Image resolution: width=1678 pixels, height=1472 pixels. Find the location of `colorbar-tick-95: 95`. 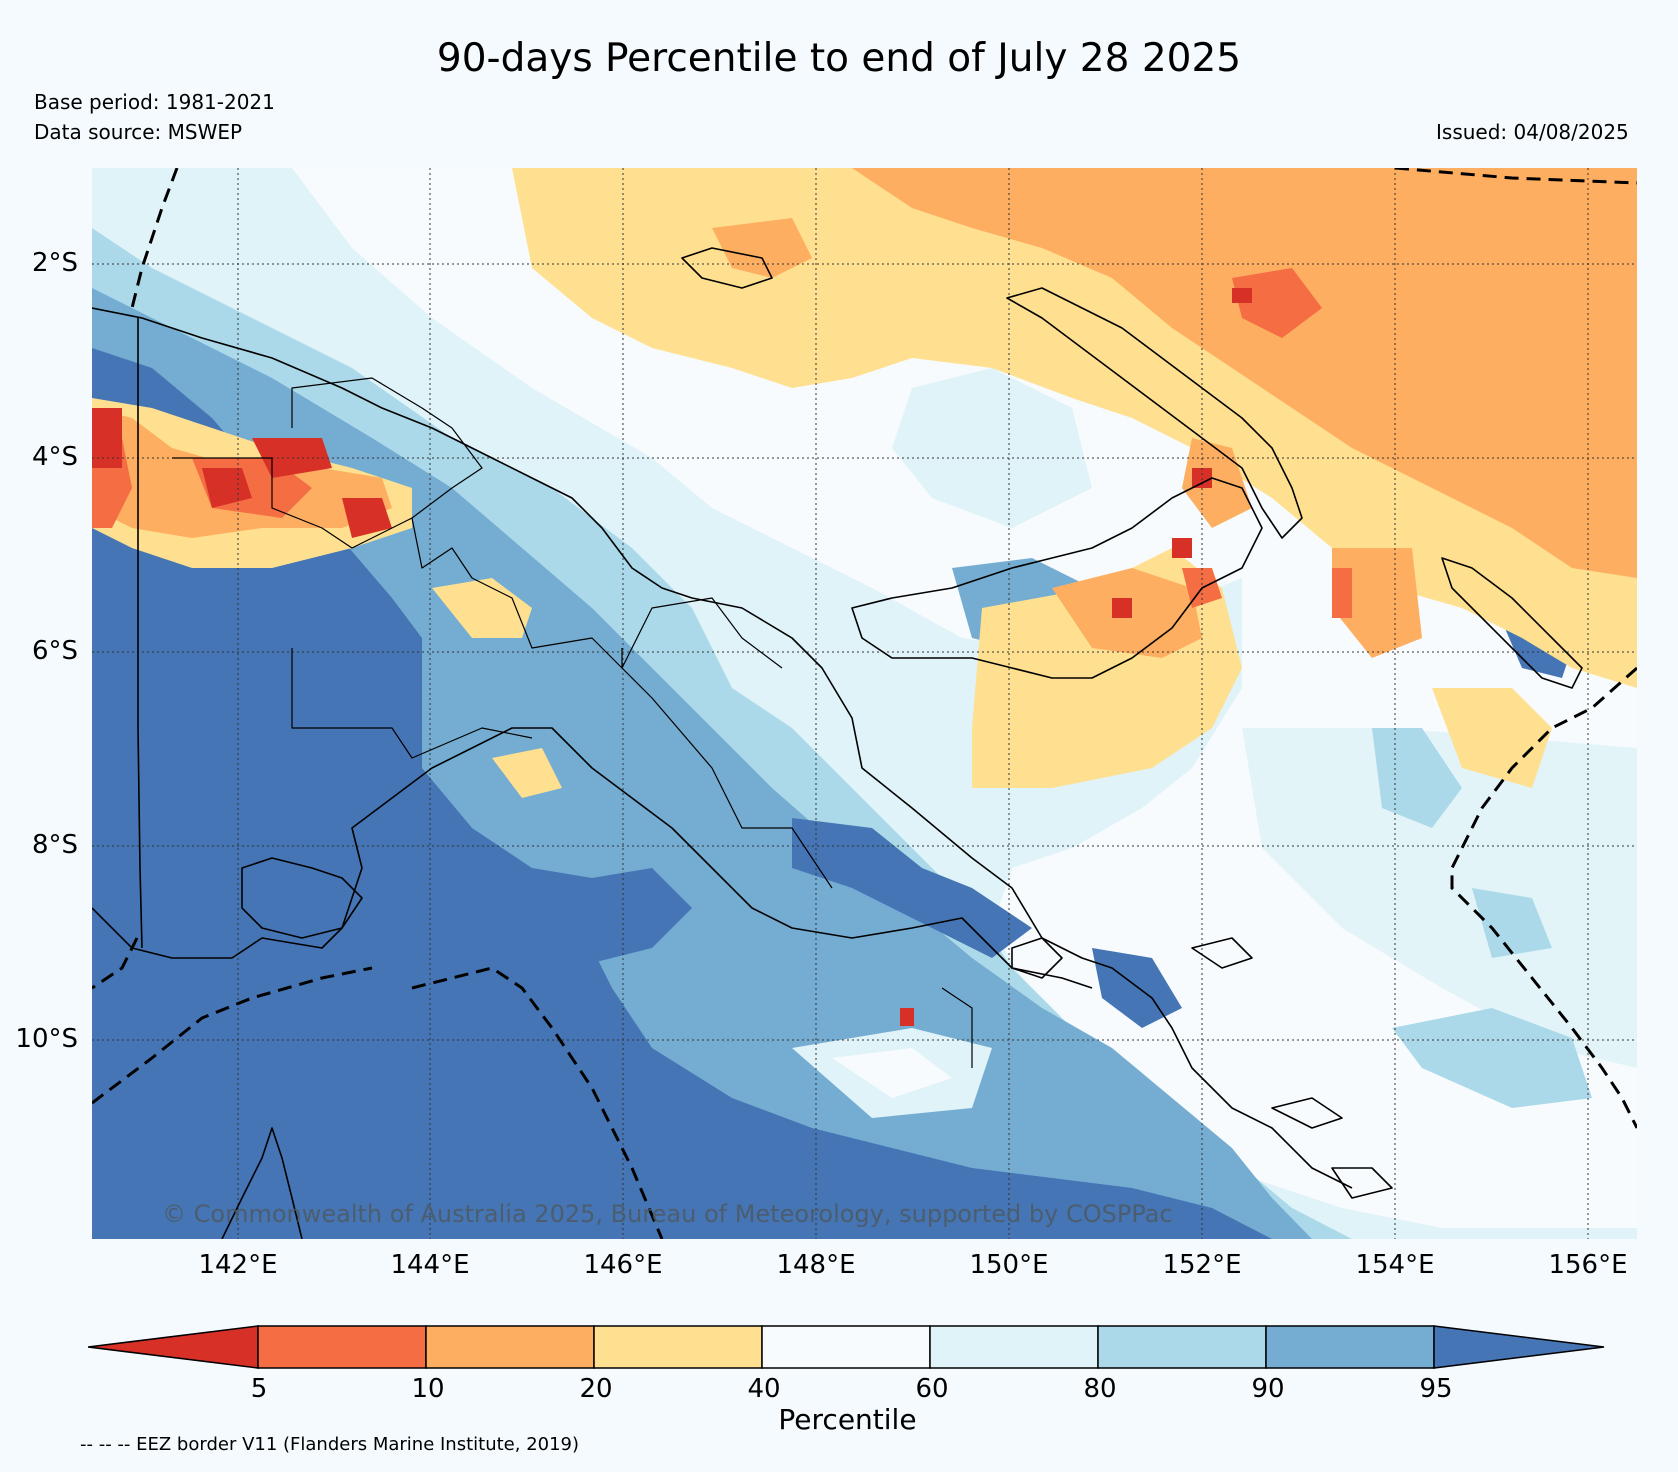

colorbar-tick-95: 95 is located at coordinates (1436, 1389).